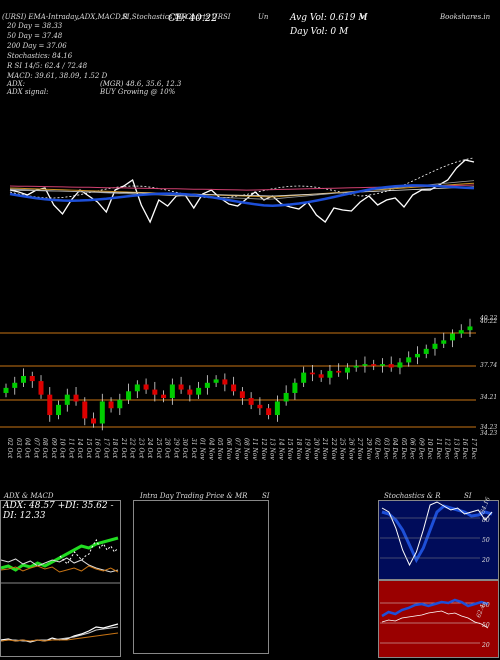 The width and height of the screenshot is (500, 660). I want to click on date-label: 21 Nov, so click(324, 448).